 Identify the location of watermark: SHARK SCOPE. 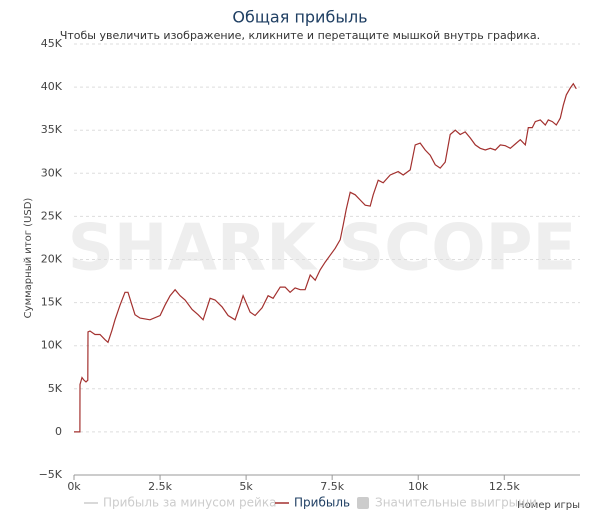
(322, 249).